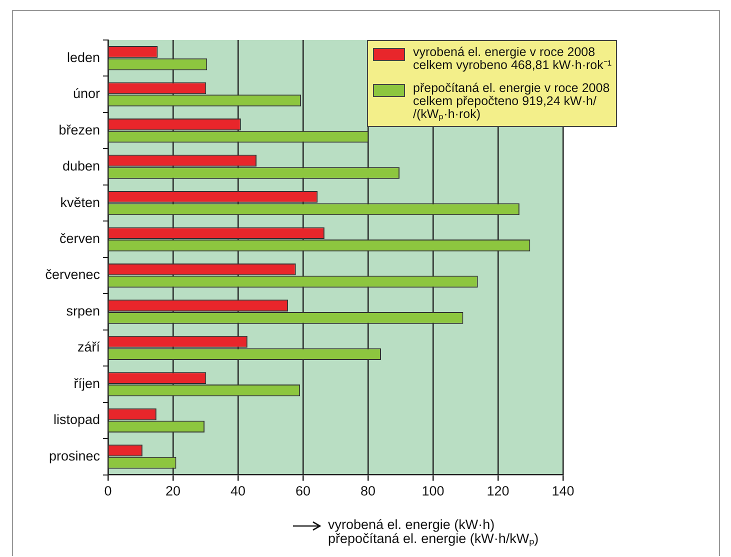 The width and height of the screenshot is (731, 557). What do you see at coordinates (173, 491) in the screenshot?
I see `x-tick-label: 20` at bounding box center [173, 491].